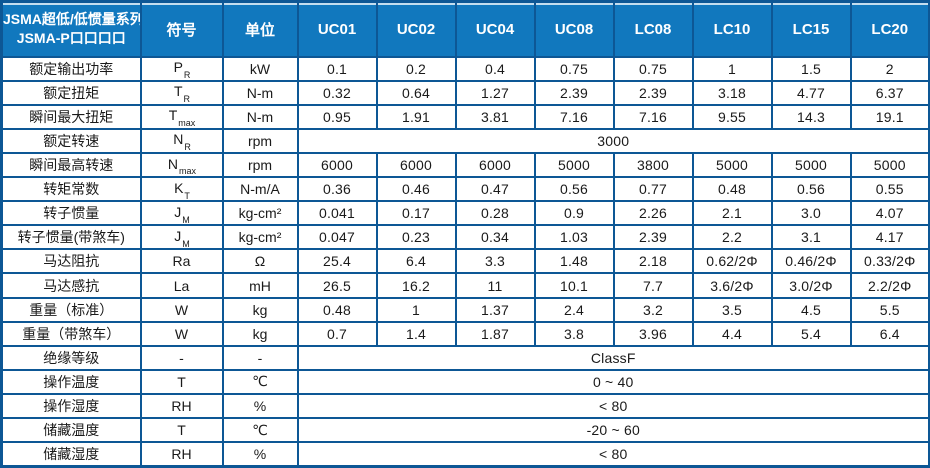 The width and height of the screenshot is (930, 468). What do you see at coordinates (260, 406) in the screenshot?
I see `spec-unit: %` at bounding box center [260, 406].